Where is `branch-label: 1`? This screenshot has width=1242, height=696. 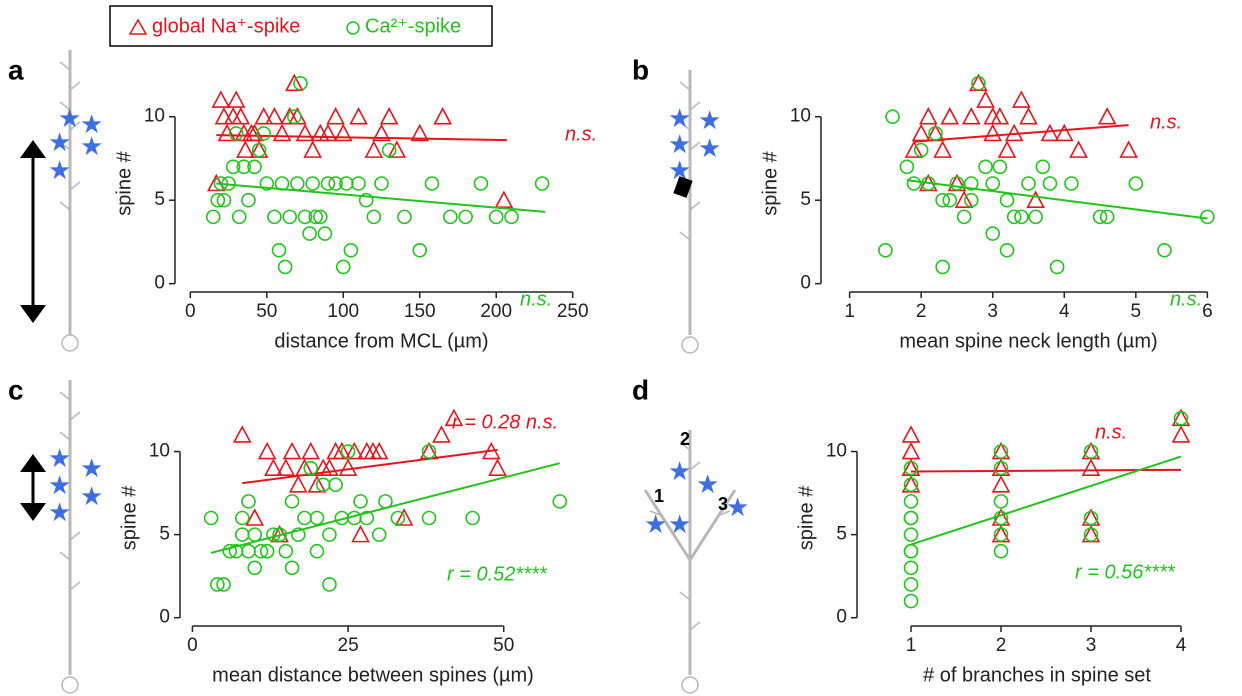
branch-label: 1 is located at coordinates (659, 496).